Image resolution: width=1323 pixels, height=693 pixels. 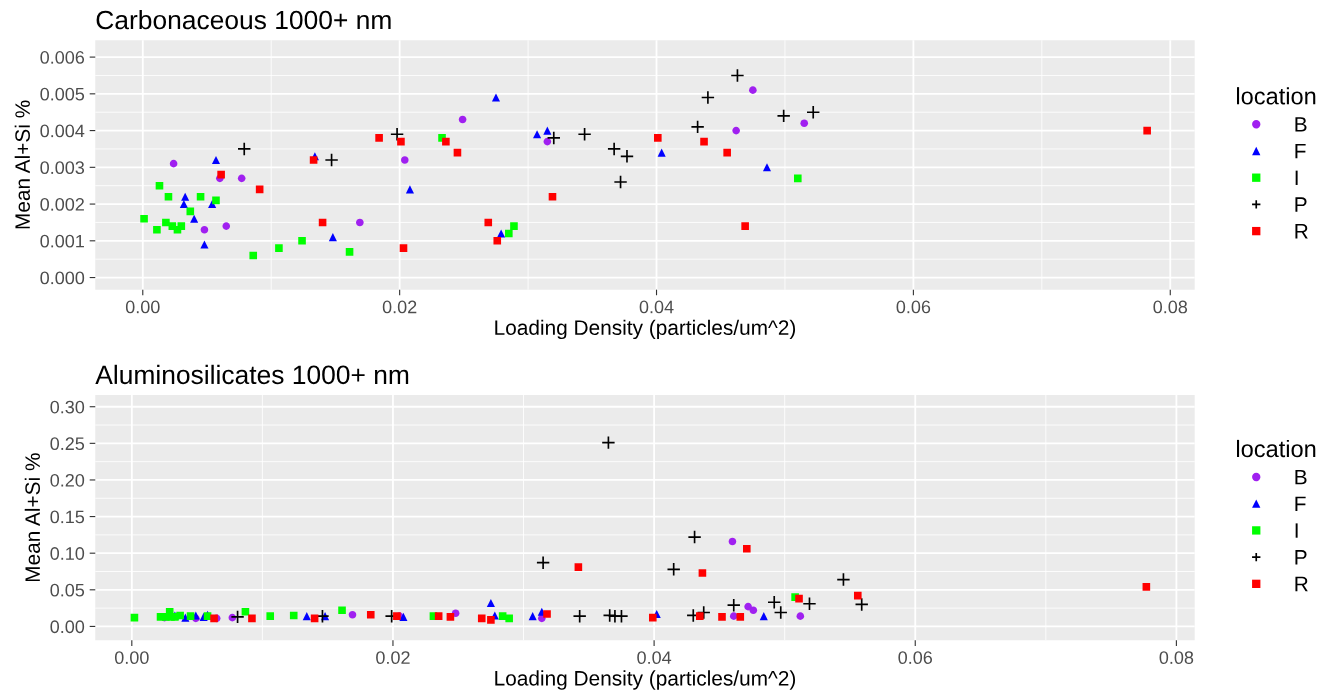 I want to click on x-tick-label: 0.00, so click(x=142, y=307).